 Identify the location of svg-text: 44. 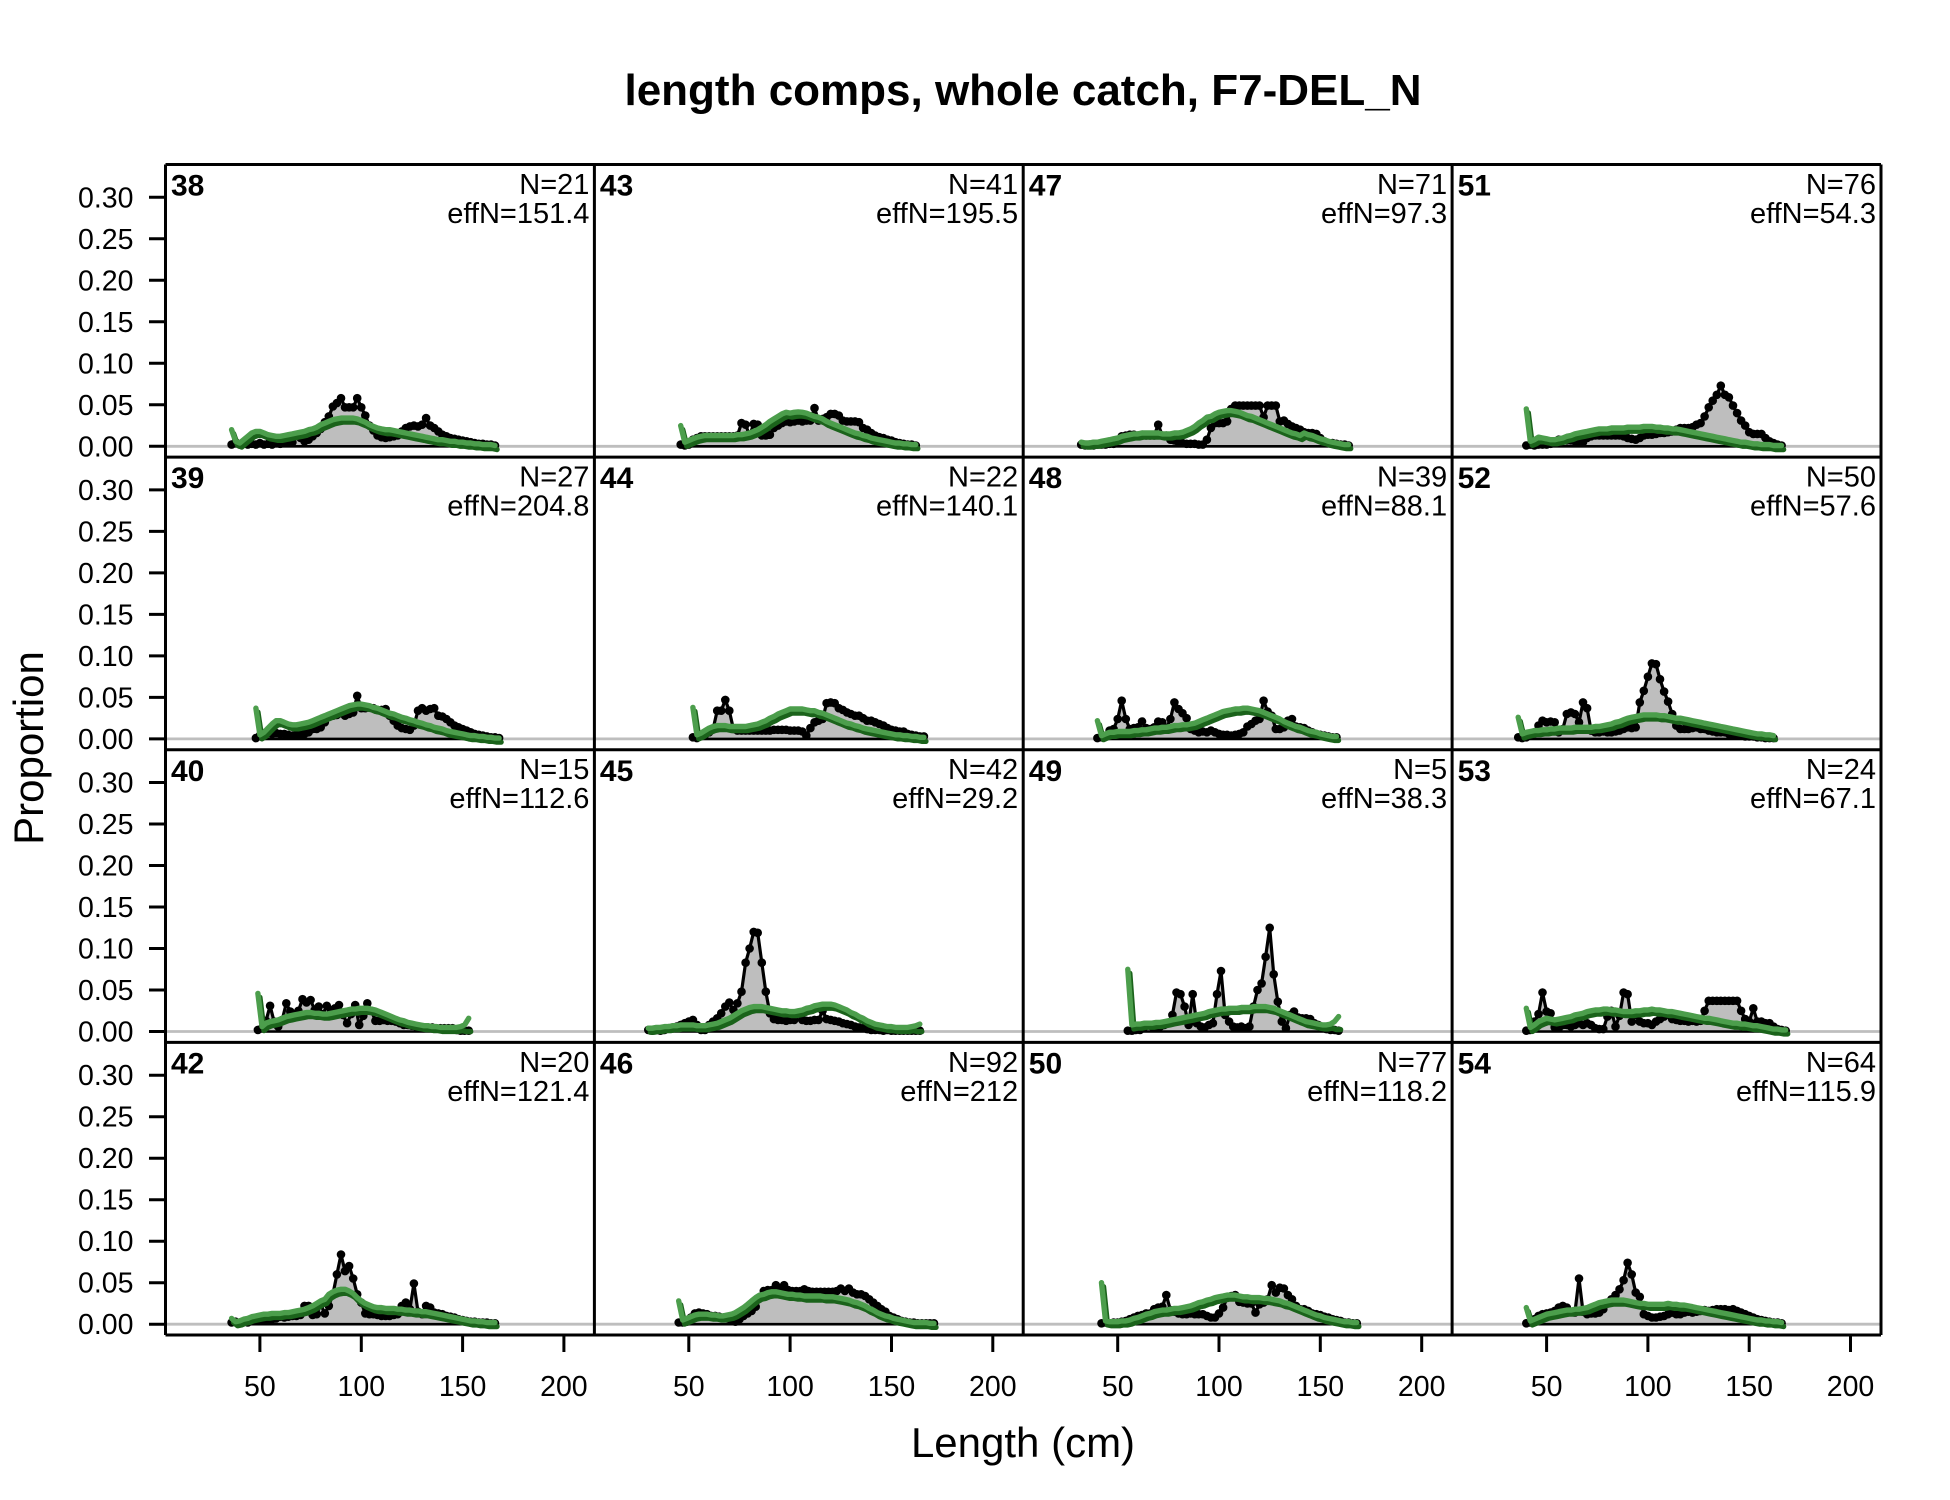
(617, 478).